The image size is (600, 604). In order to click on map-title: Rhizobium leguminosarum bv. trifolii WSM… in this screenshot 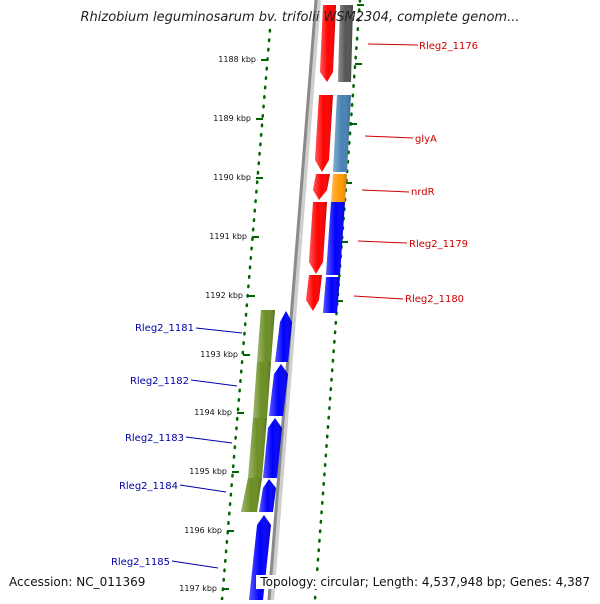, I will do `click(300, 17)`.